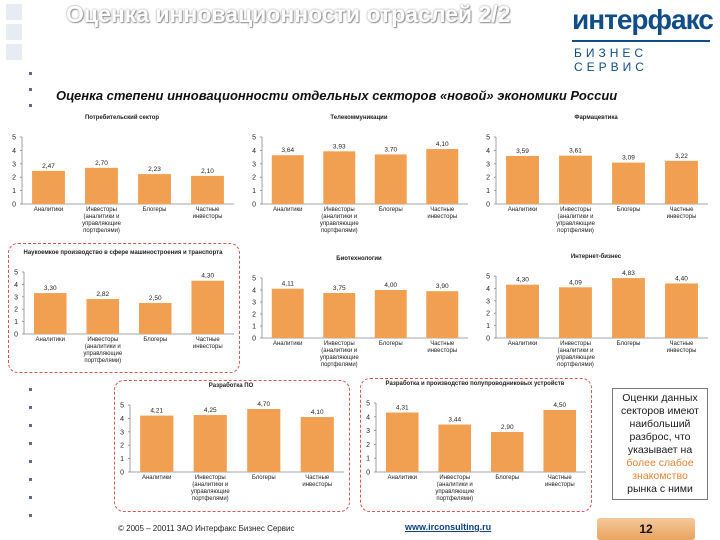 The image size is (720, 540). What do you see at coordinates (339, 146) in the screenshot?
I see `bar-value-label: 3,93` at bounding box center [339, 146].